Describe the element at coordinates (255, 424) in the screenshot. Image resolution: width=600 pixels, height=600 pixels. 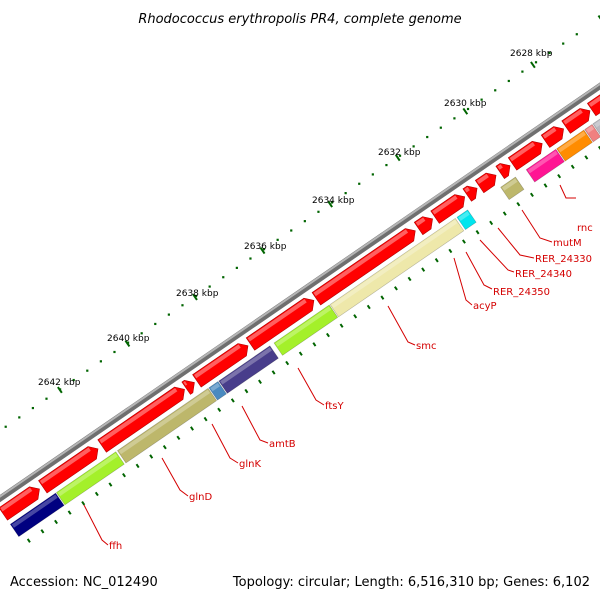
I see `label-line-amtB` at that location.